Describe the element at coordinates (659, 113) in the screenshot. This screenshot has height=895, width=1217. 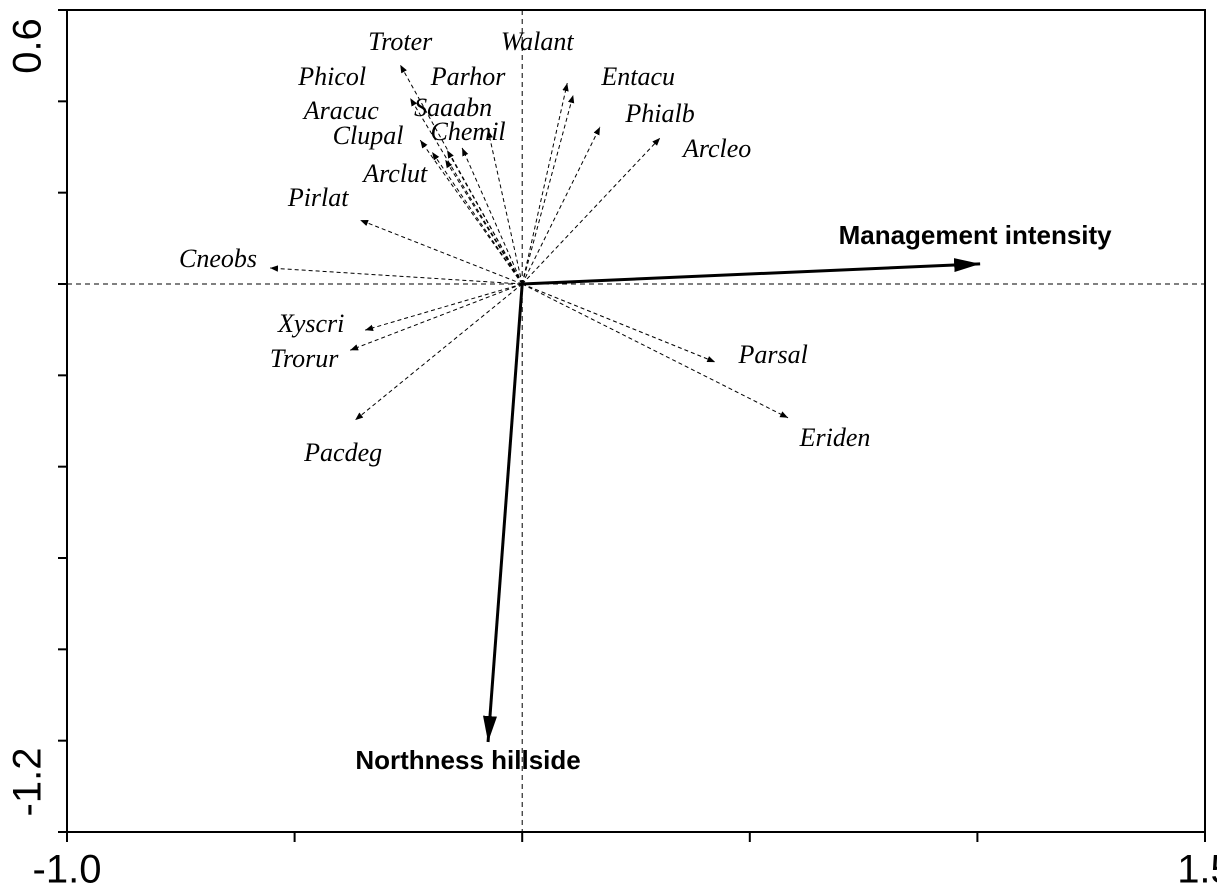
I see `species-label: Phialb` at that location.